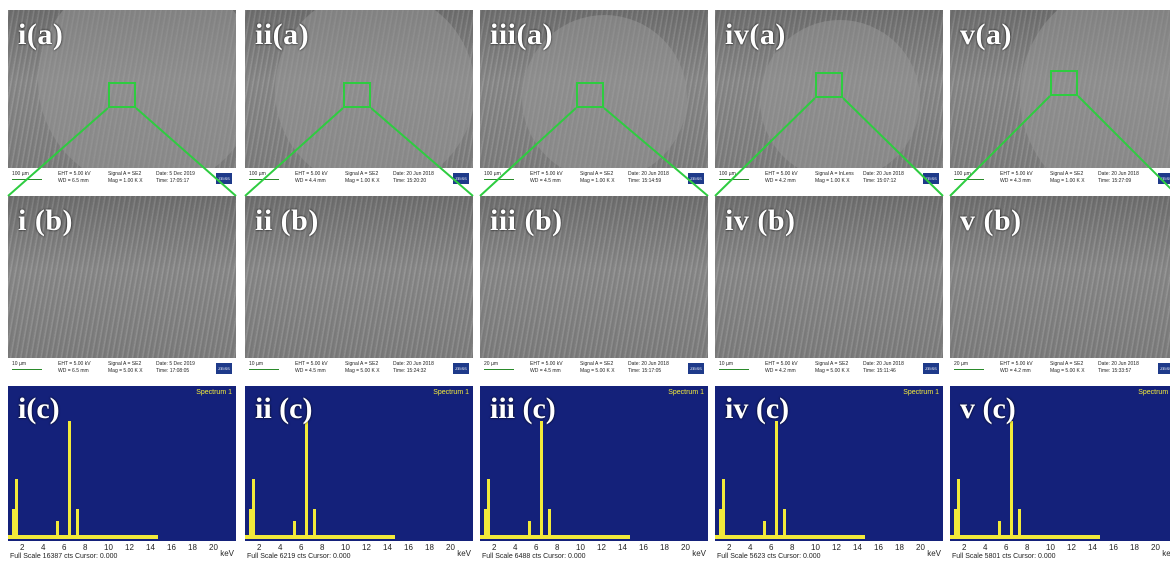  I want to click on spectrum-plot, so click(790, 480).